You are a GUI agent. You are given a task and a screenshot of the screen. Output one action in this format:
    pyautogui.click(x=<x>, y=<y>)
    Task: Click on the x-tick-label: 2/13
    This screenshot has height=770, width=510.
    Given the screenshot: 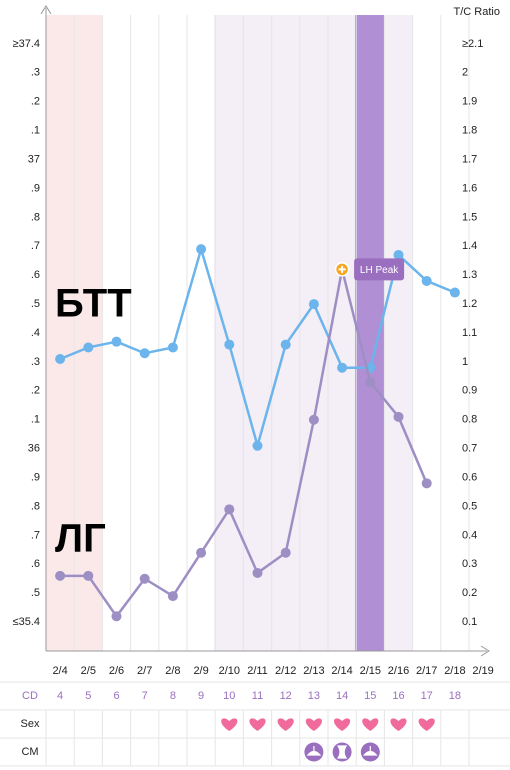 What is the action you would take?
    pyautogui.click(x=313, y=671)
    